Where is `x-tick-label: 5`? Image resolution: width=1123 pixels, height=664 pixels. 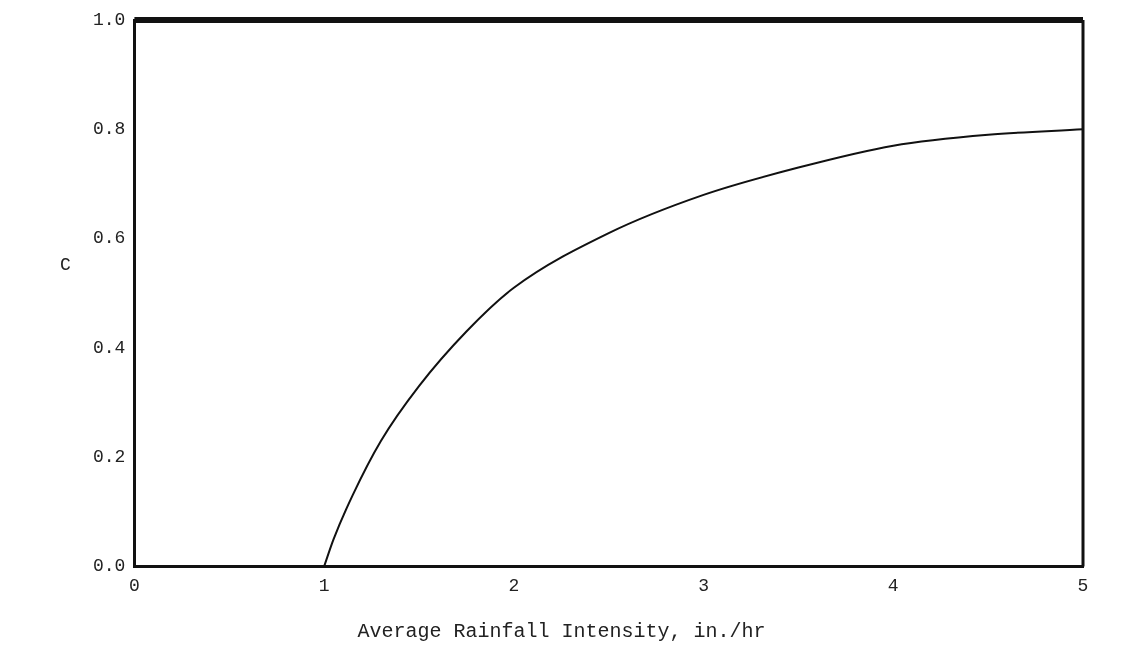 x-tick-label: 5 is located at coordinates (1083, 585).